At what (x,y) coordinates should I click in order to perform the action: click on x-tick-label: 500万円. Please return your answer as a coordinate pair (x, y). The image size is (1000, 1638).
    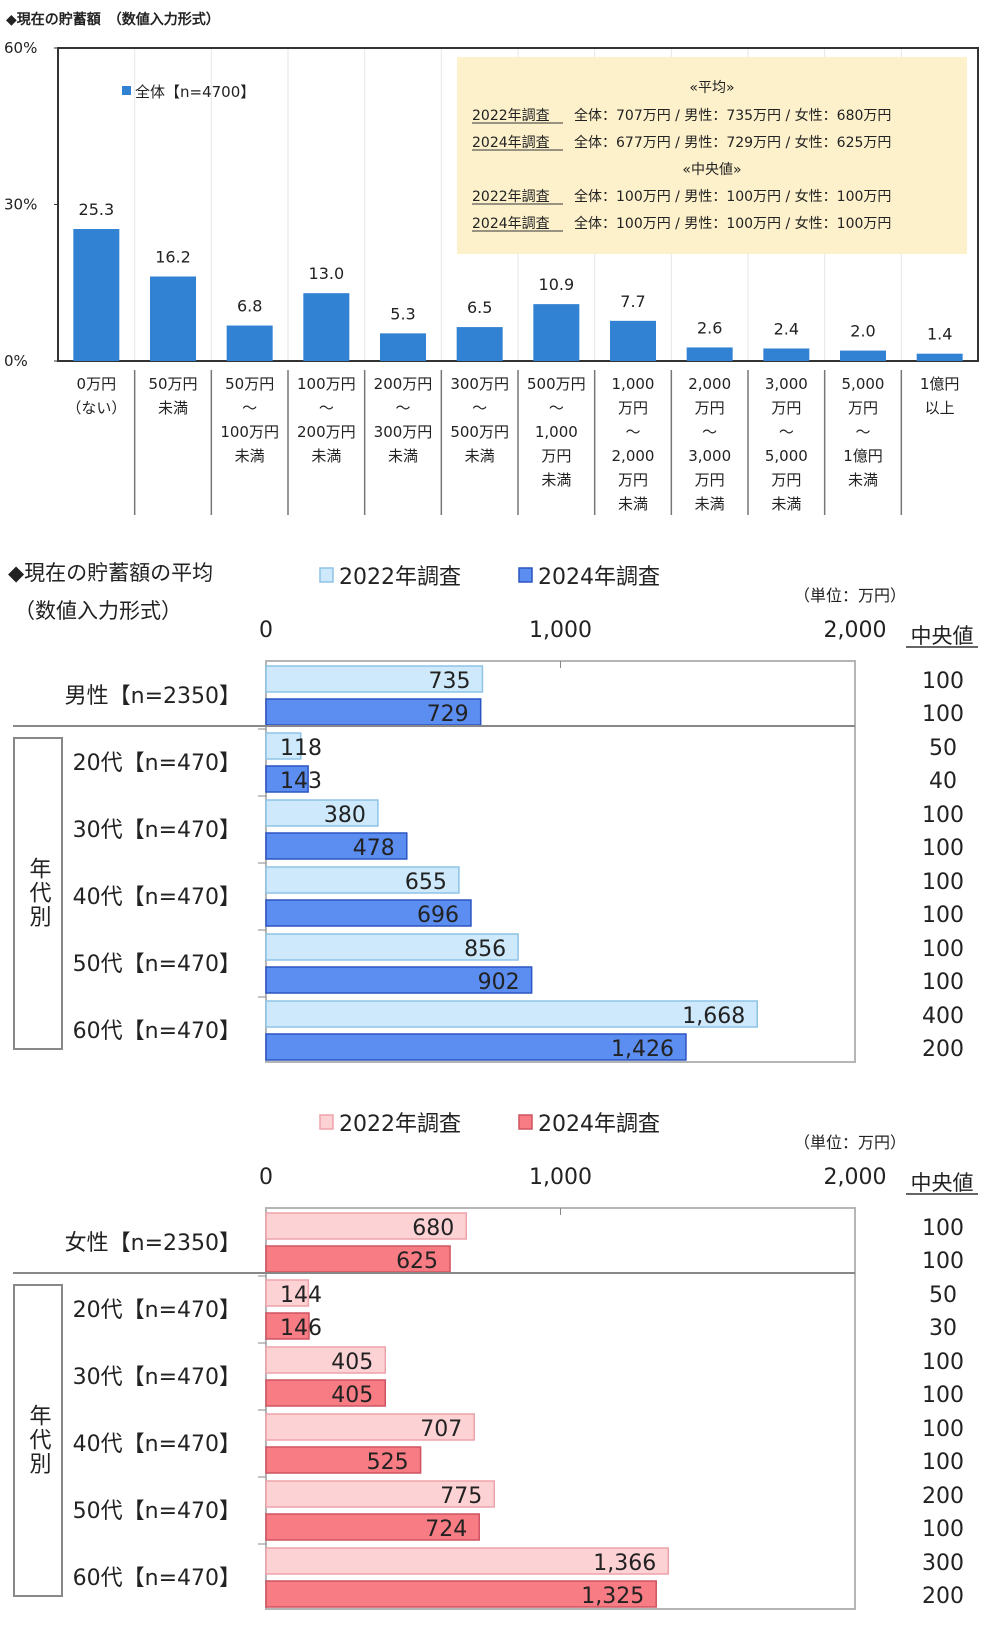
    Looking at the image, I should click on (556, 384).